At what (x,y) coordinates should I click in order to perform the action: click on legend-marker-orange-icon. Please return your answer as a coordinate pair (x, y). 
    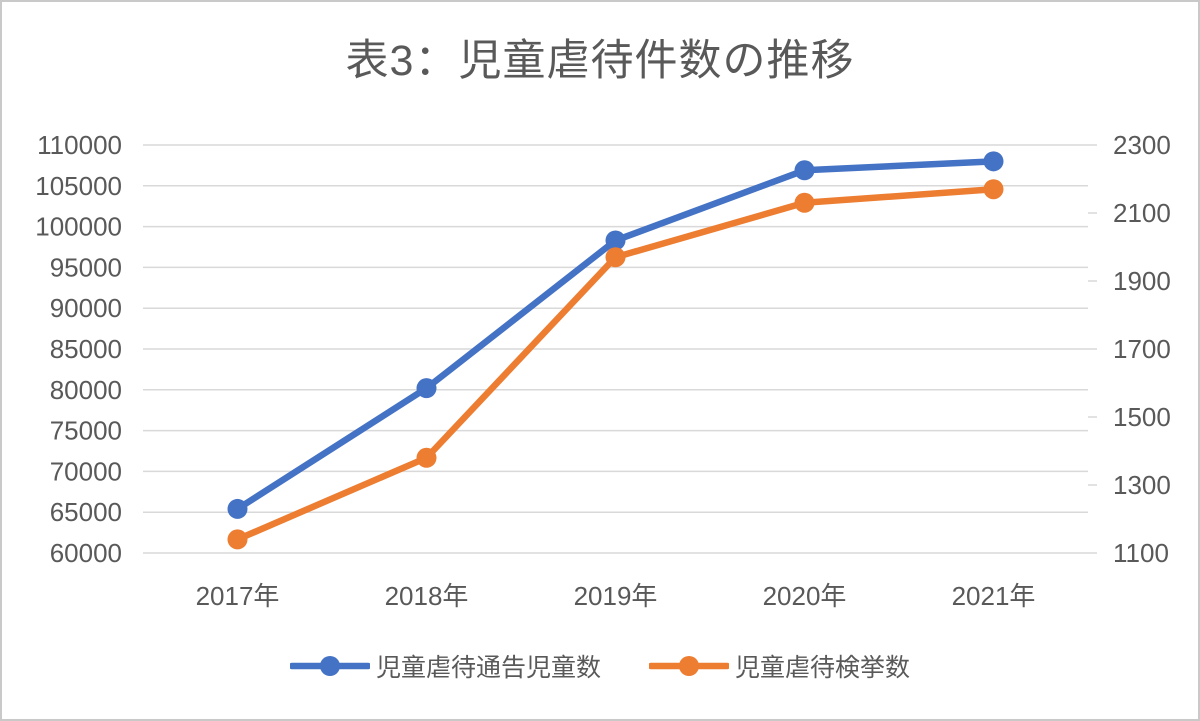
    Looking at the image, I should click on (689, 666).